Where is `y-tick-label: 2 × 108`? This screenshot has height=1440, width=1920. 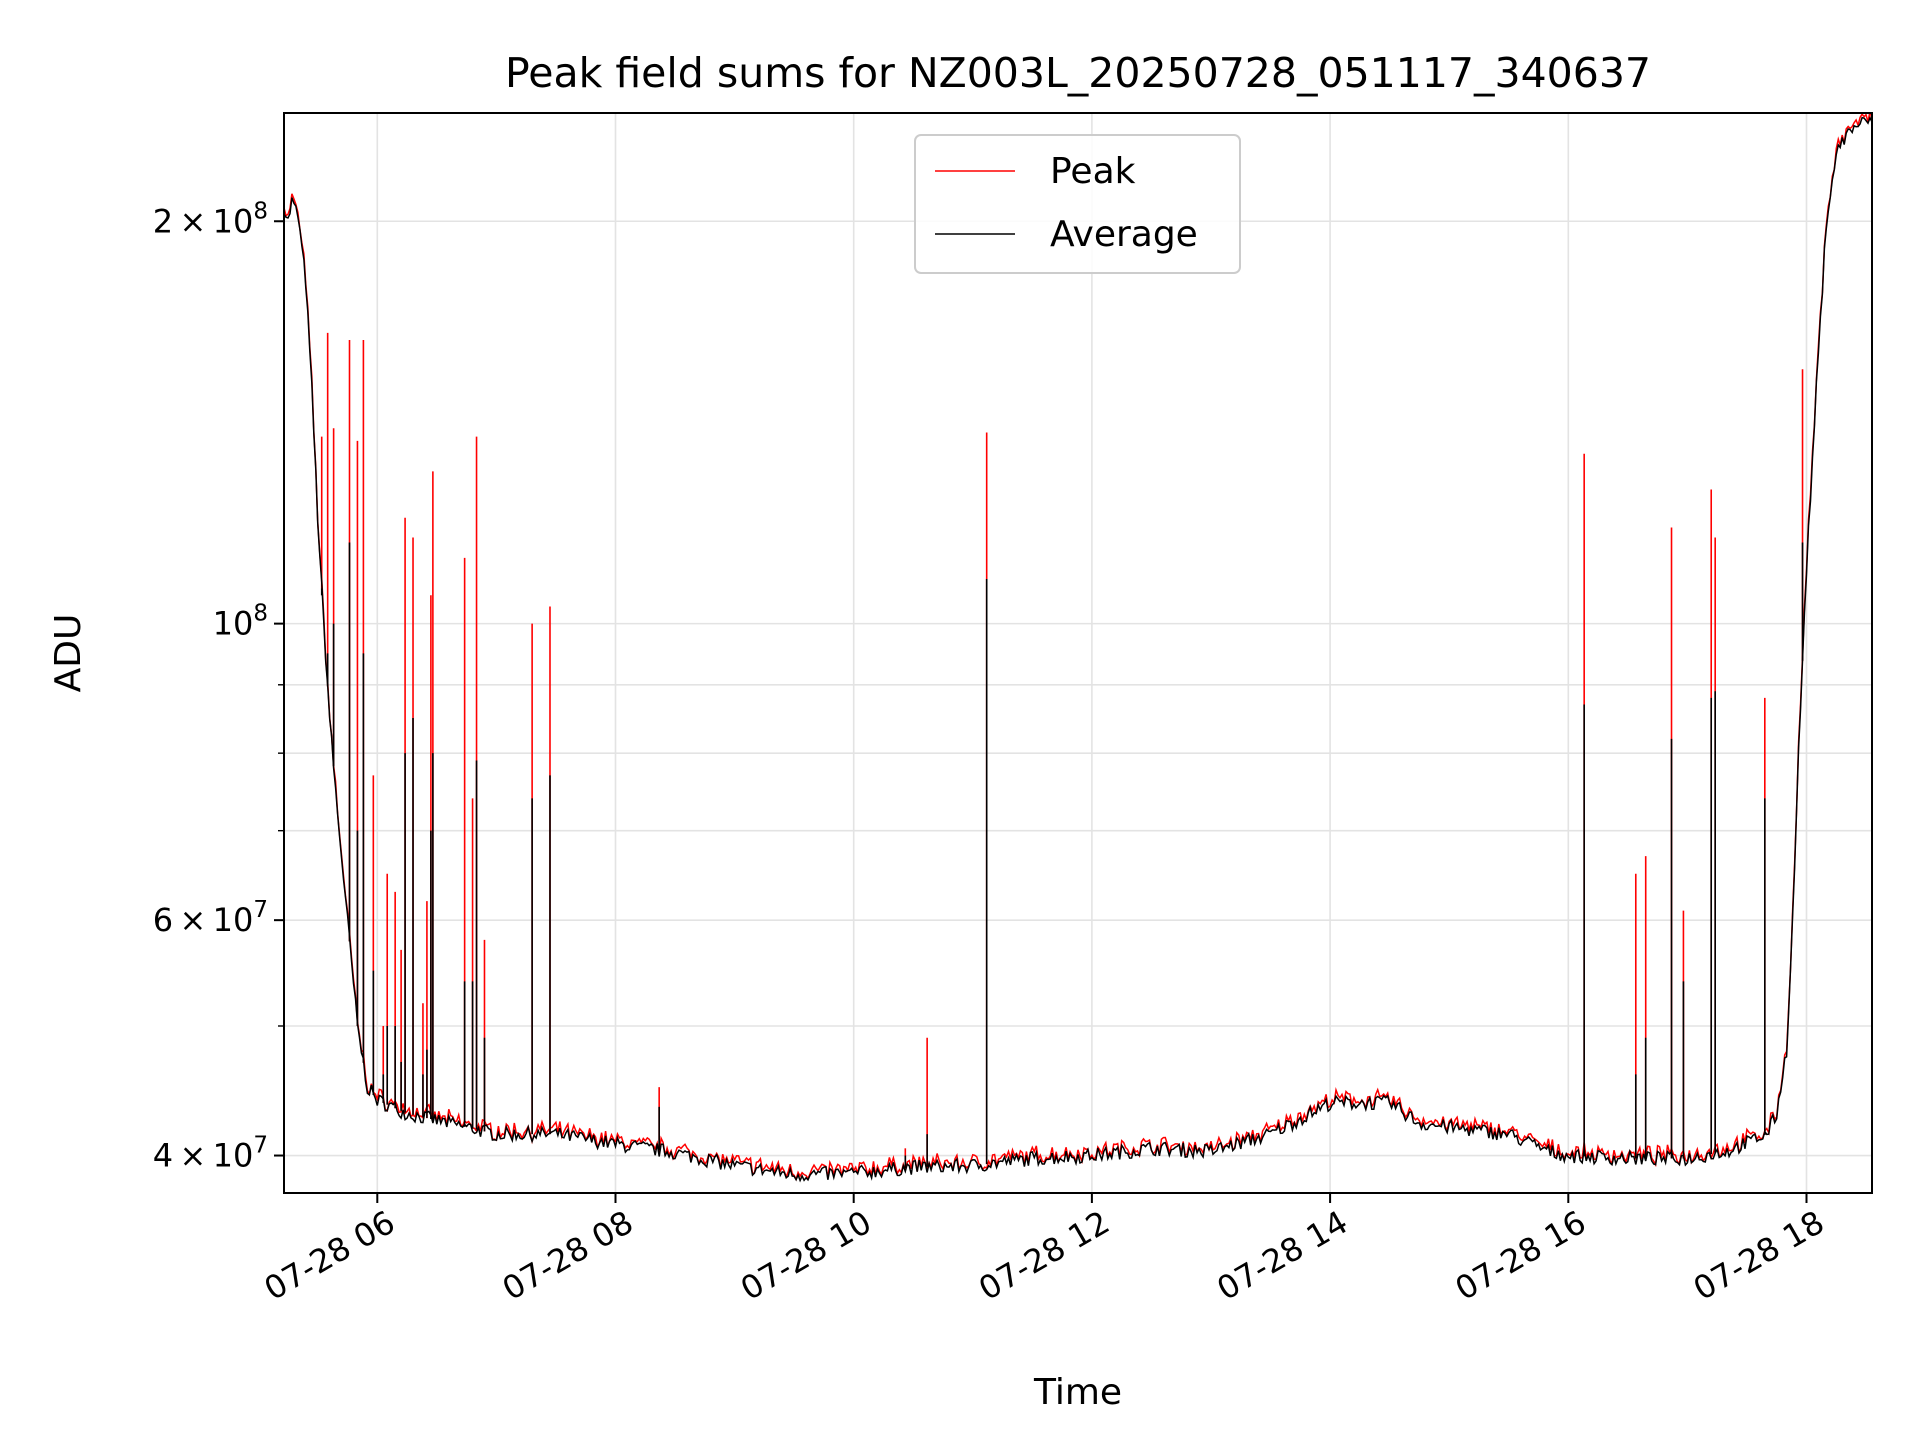 y-tick-label: 2 × 108 is located at coordinates (210, 219).